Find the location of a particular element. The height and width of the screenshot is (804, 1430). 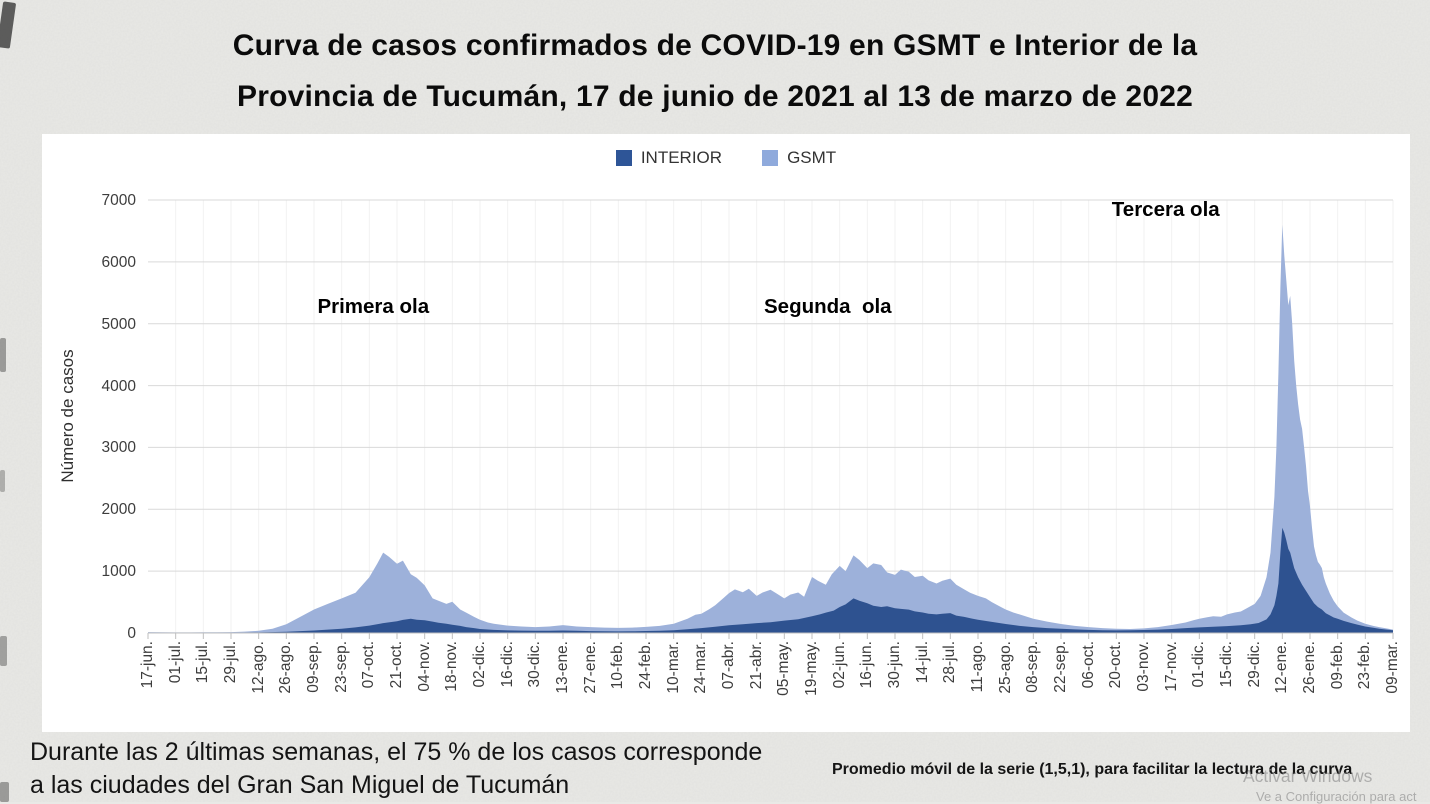

windows-activation-watermark: Activar Windows is located at coordinates (1308, 776).